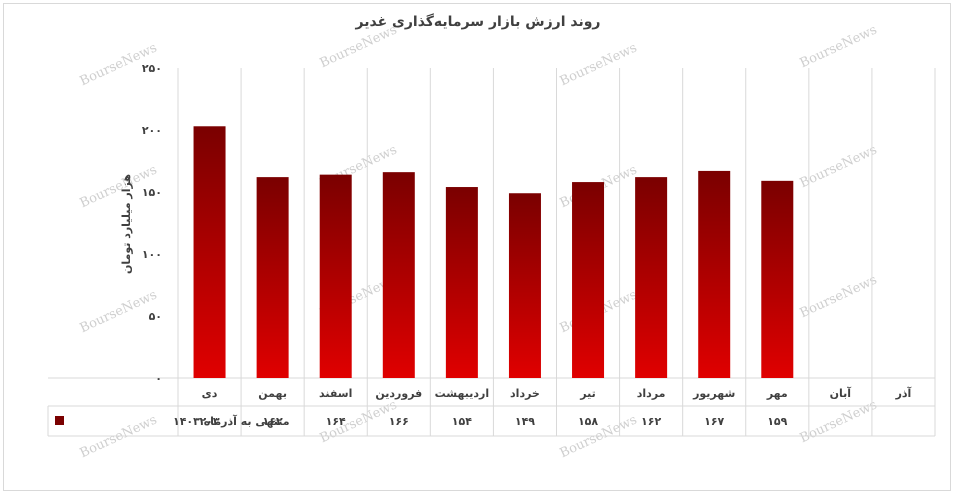 The height and width of the screenshot is (496, 956). I want to click on category-label: شهریور, so click(713, 393).